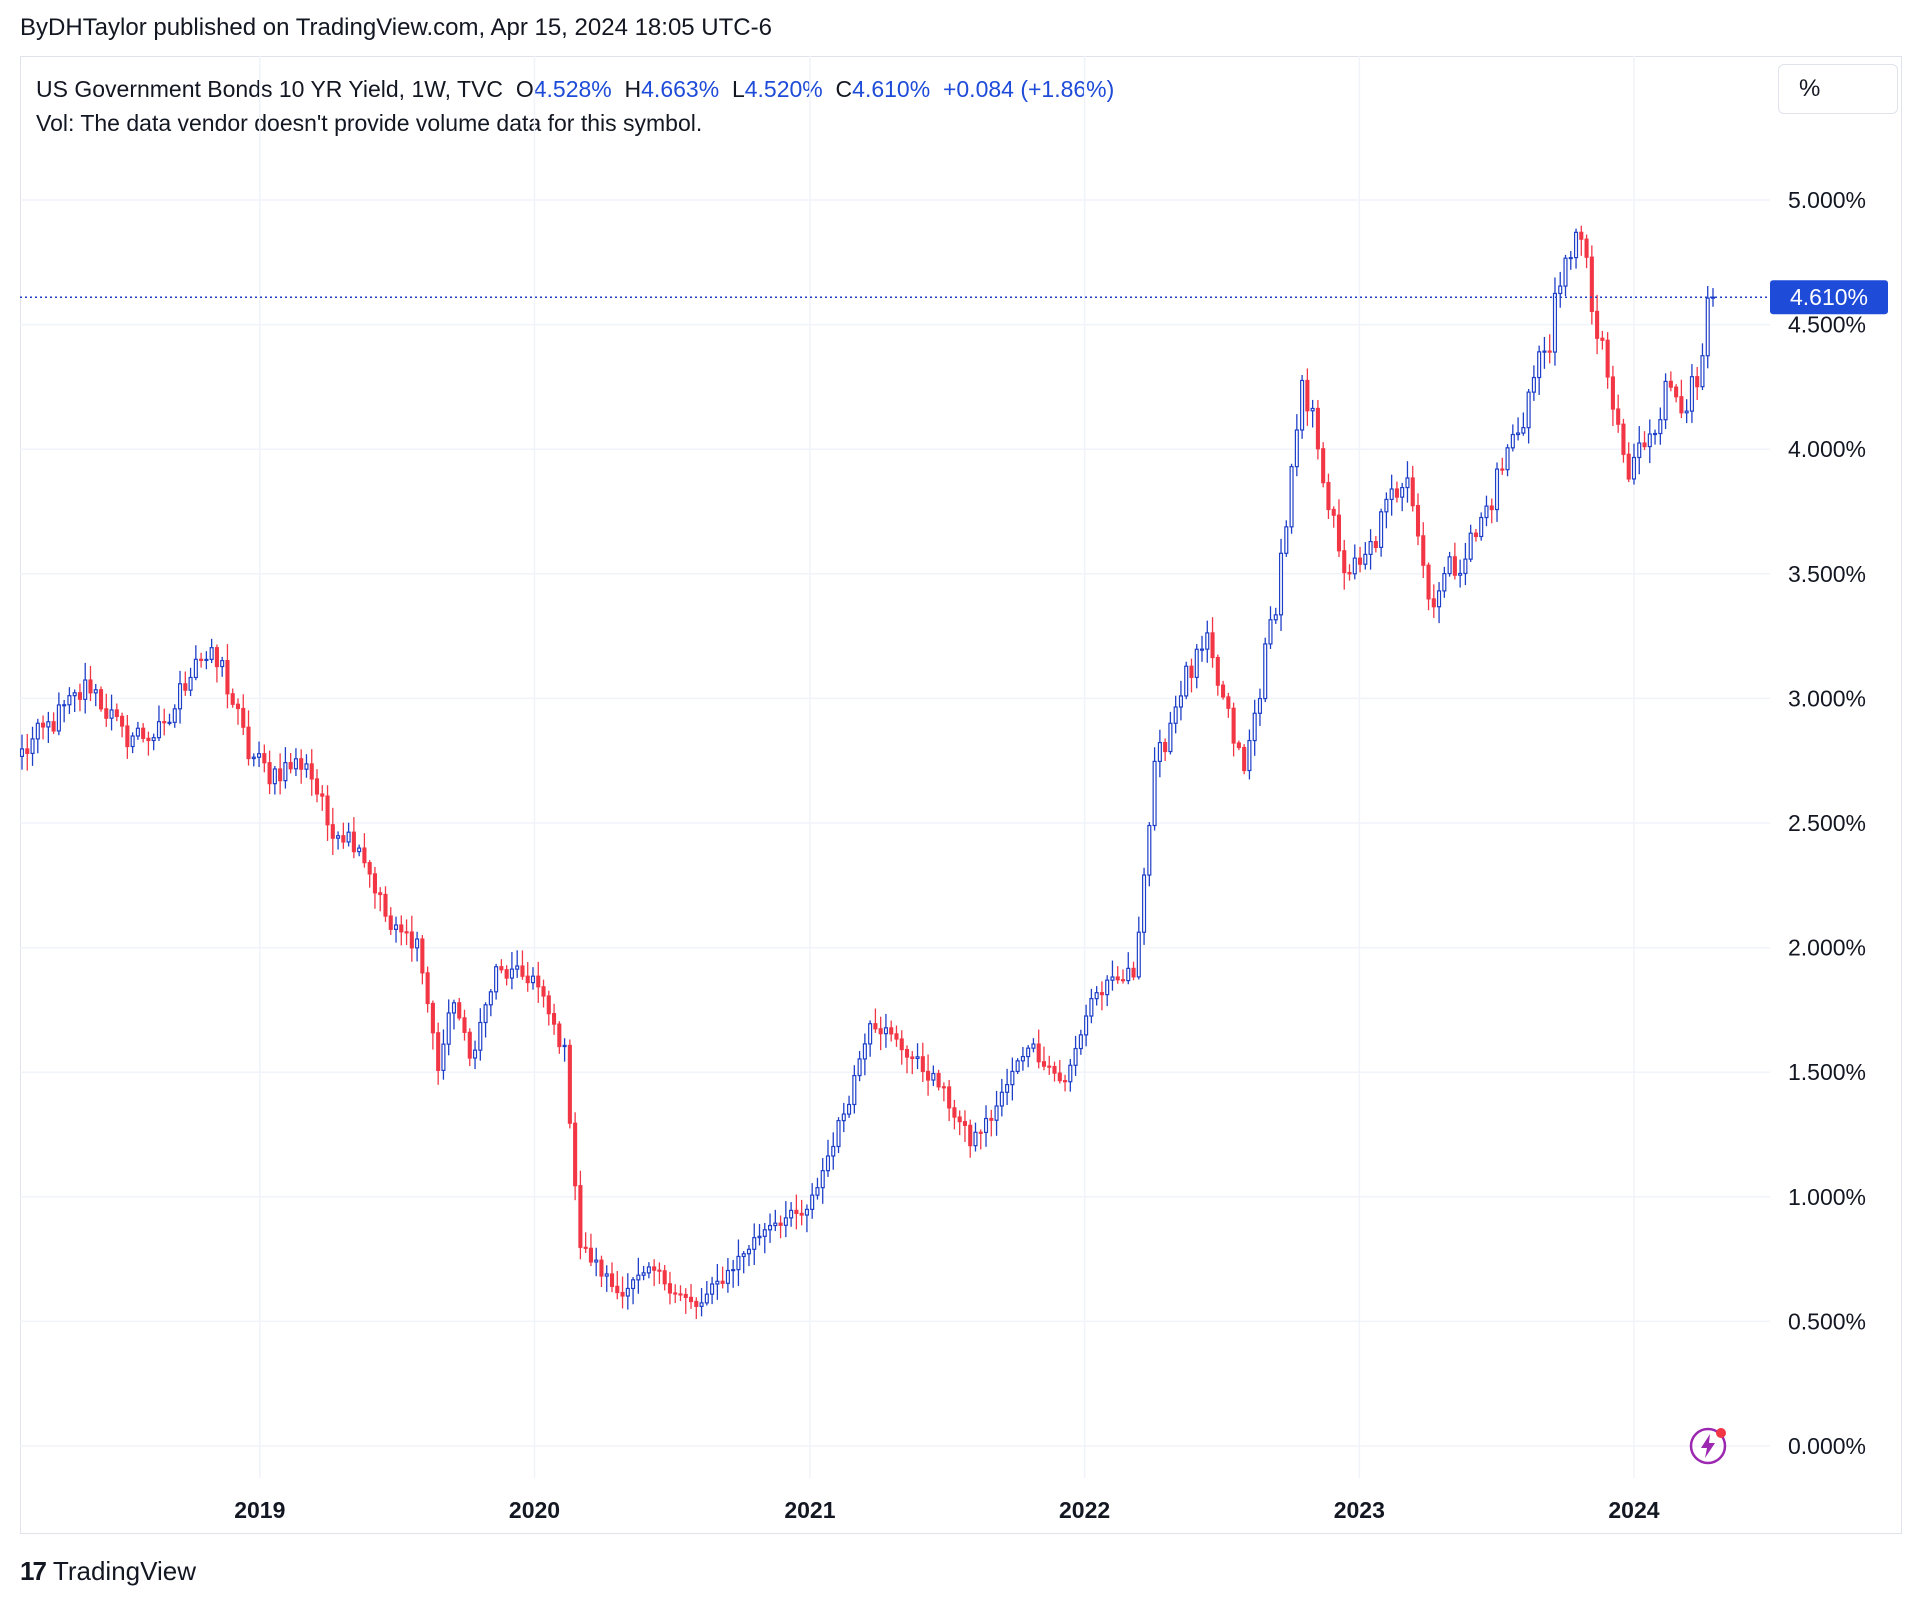  Describe the element at coordinates (1838, 89) in the screenshot. I see `unit-button: %` at that location.